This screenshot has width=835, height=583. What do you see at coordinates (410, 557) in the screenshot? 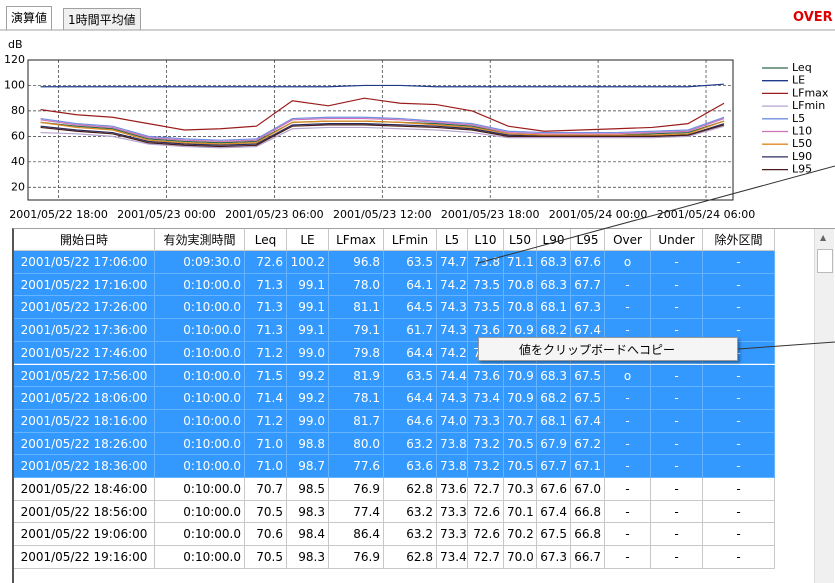
I see `table-cell: 62.8` at bounding box center [410, 557].